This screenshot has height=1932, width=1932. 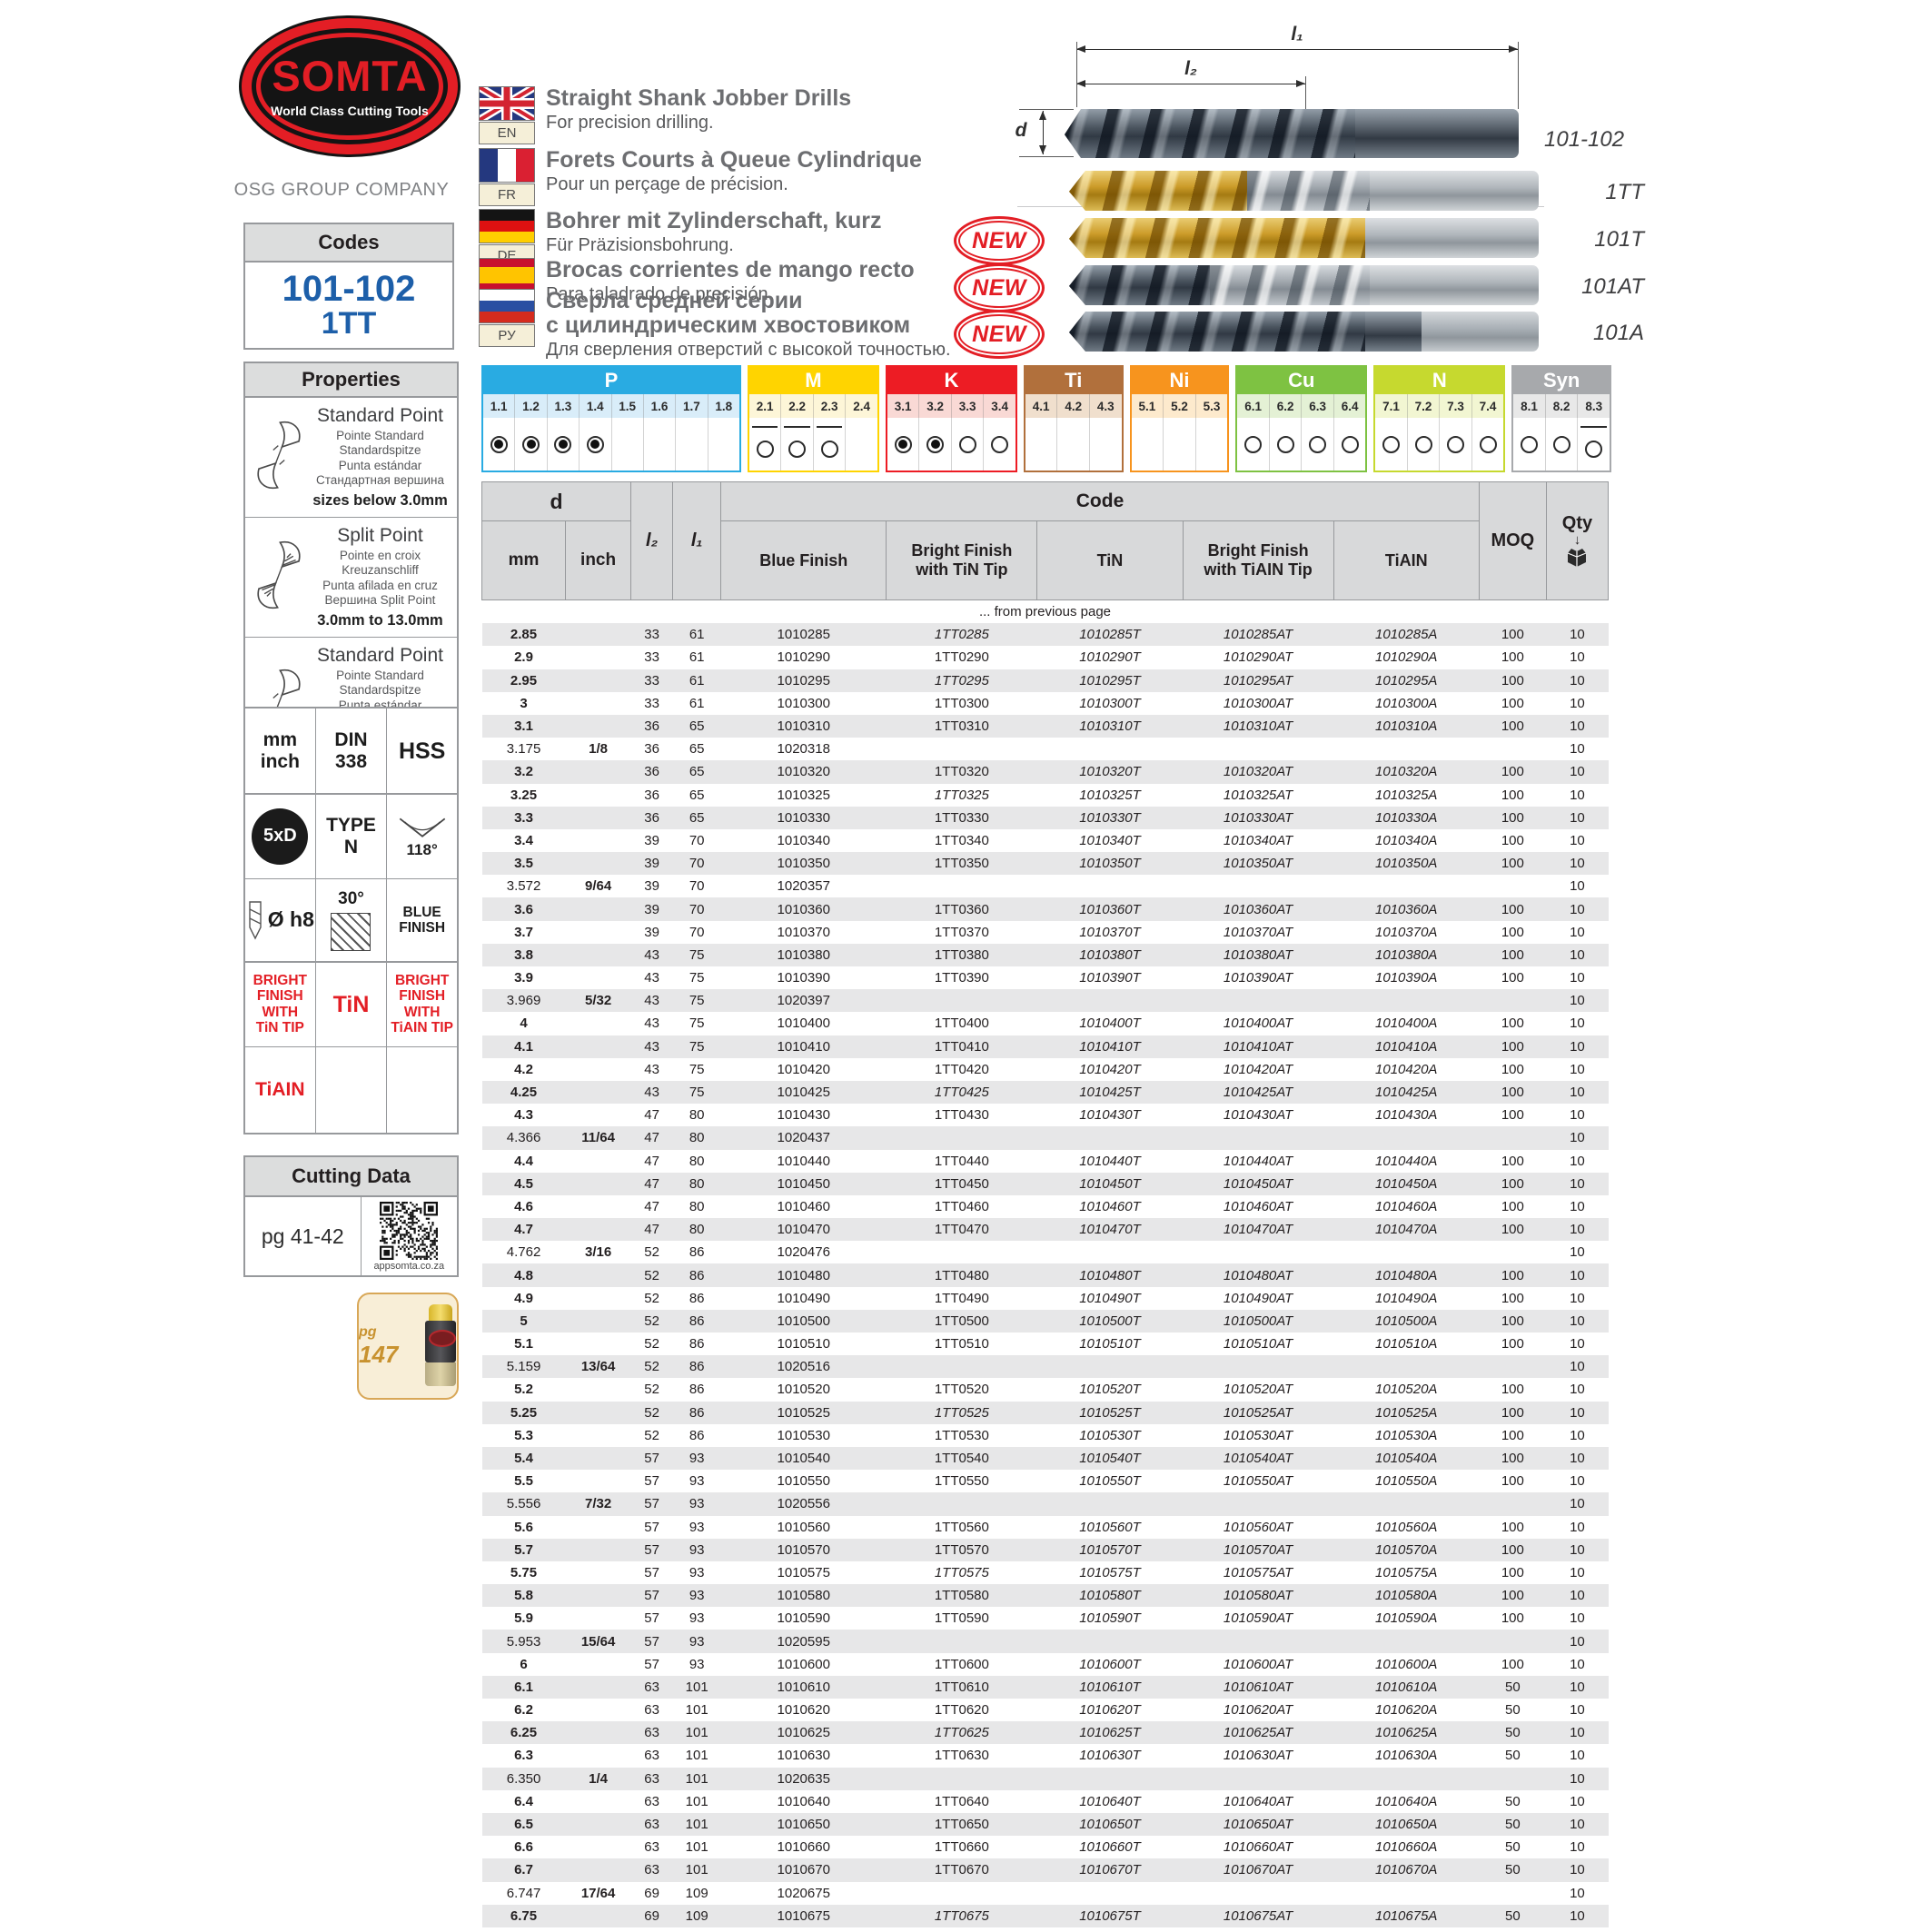 What do you see at coordinates (507, 275) in the screenshot?
I see `es-flag-icon` at bounding box center [507, 275].